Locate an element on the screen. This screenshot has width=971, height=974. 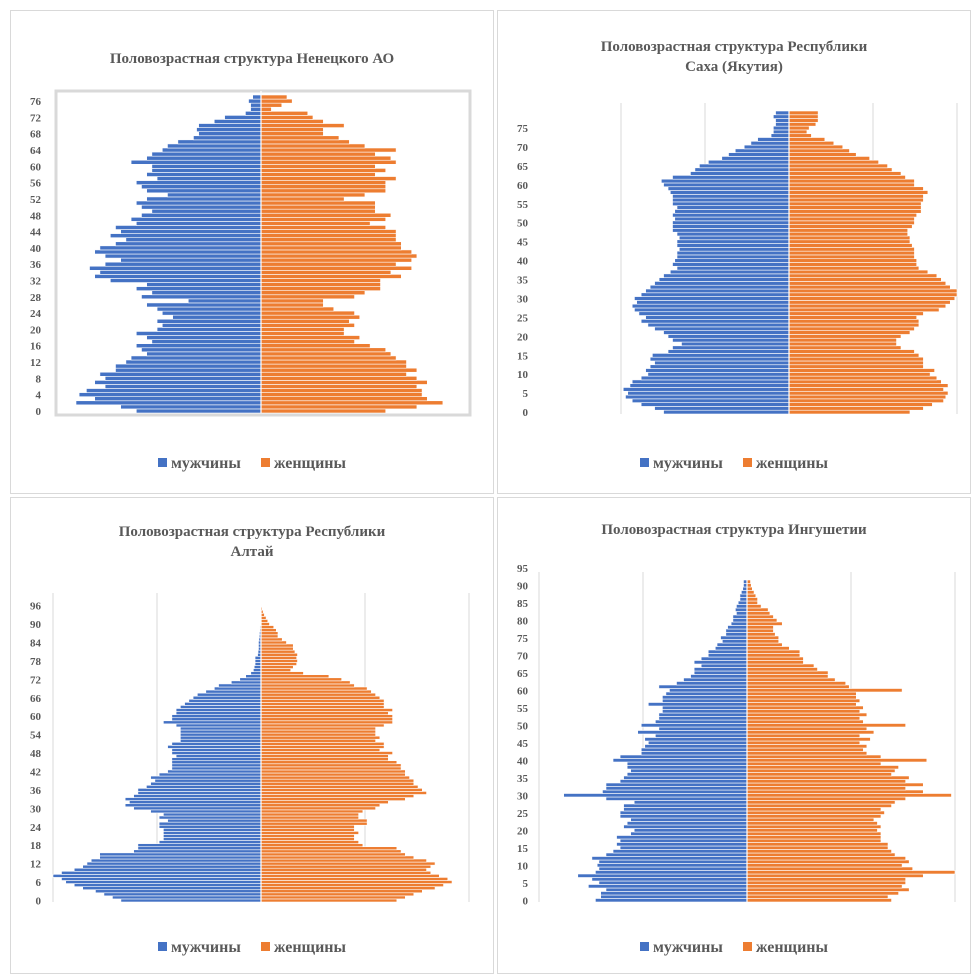
tick-label: 60 is located at coordinates (523, 691).